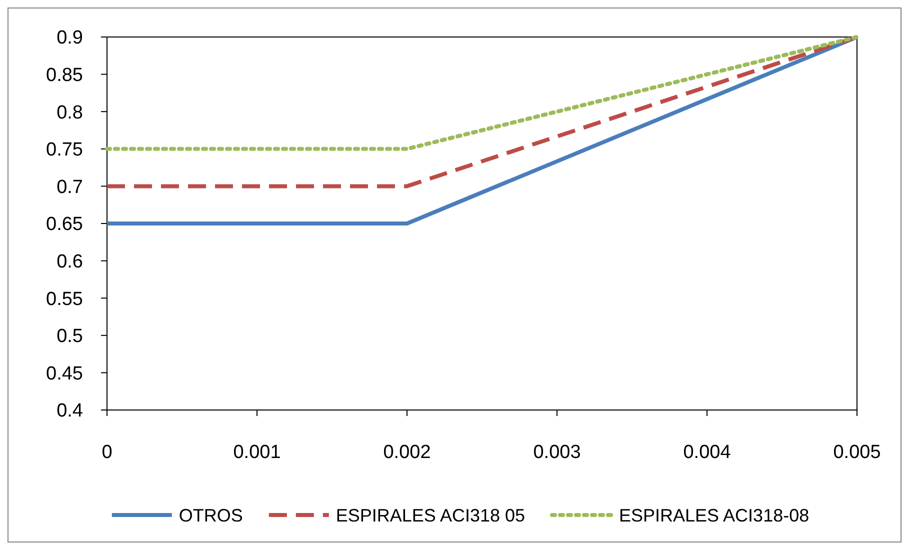  I want to click on y-tick-label: 0.7, so click(69, 187).